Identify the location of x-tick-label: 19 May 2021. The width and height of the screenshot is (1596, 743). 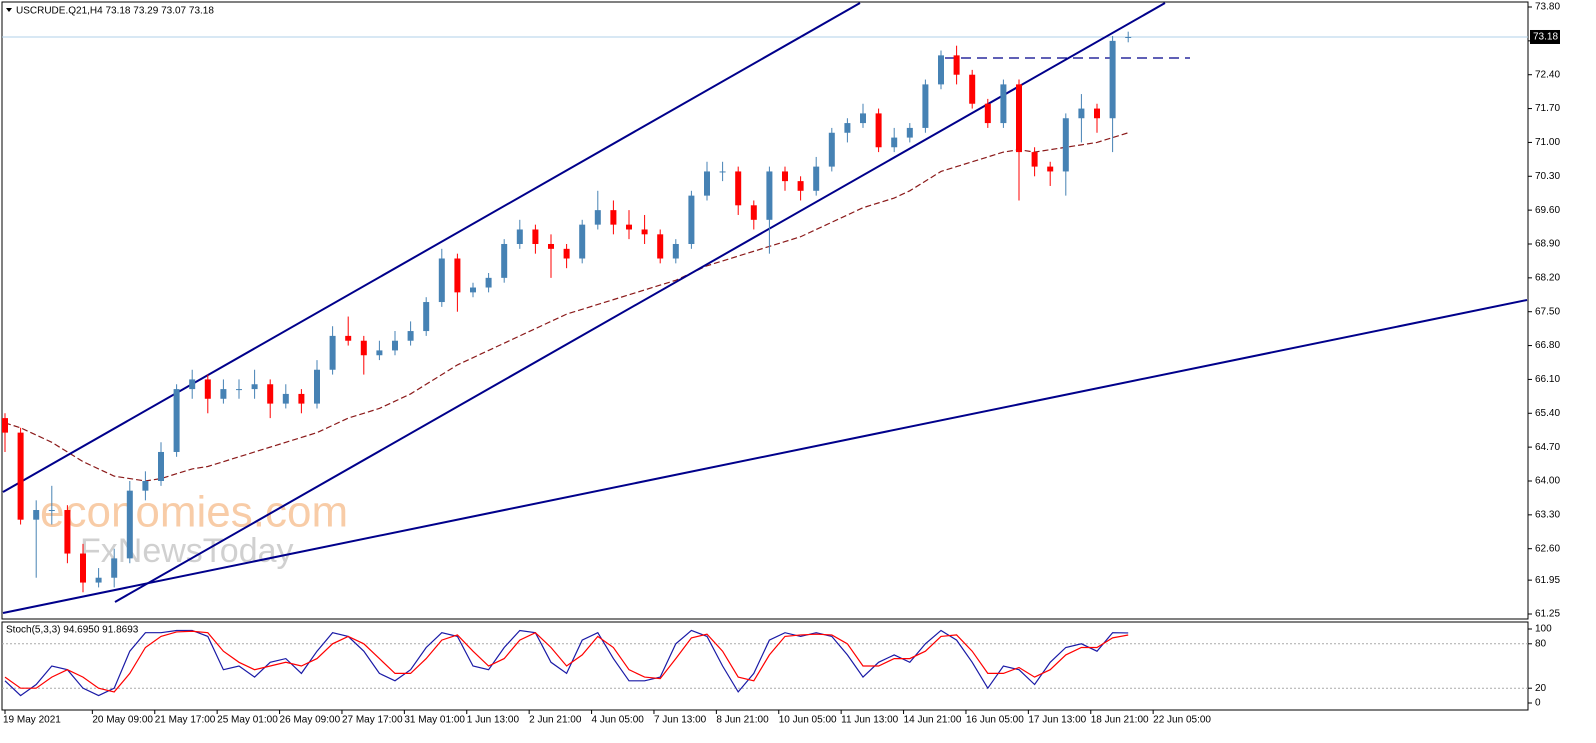
(32, 720).